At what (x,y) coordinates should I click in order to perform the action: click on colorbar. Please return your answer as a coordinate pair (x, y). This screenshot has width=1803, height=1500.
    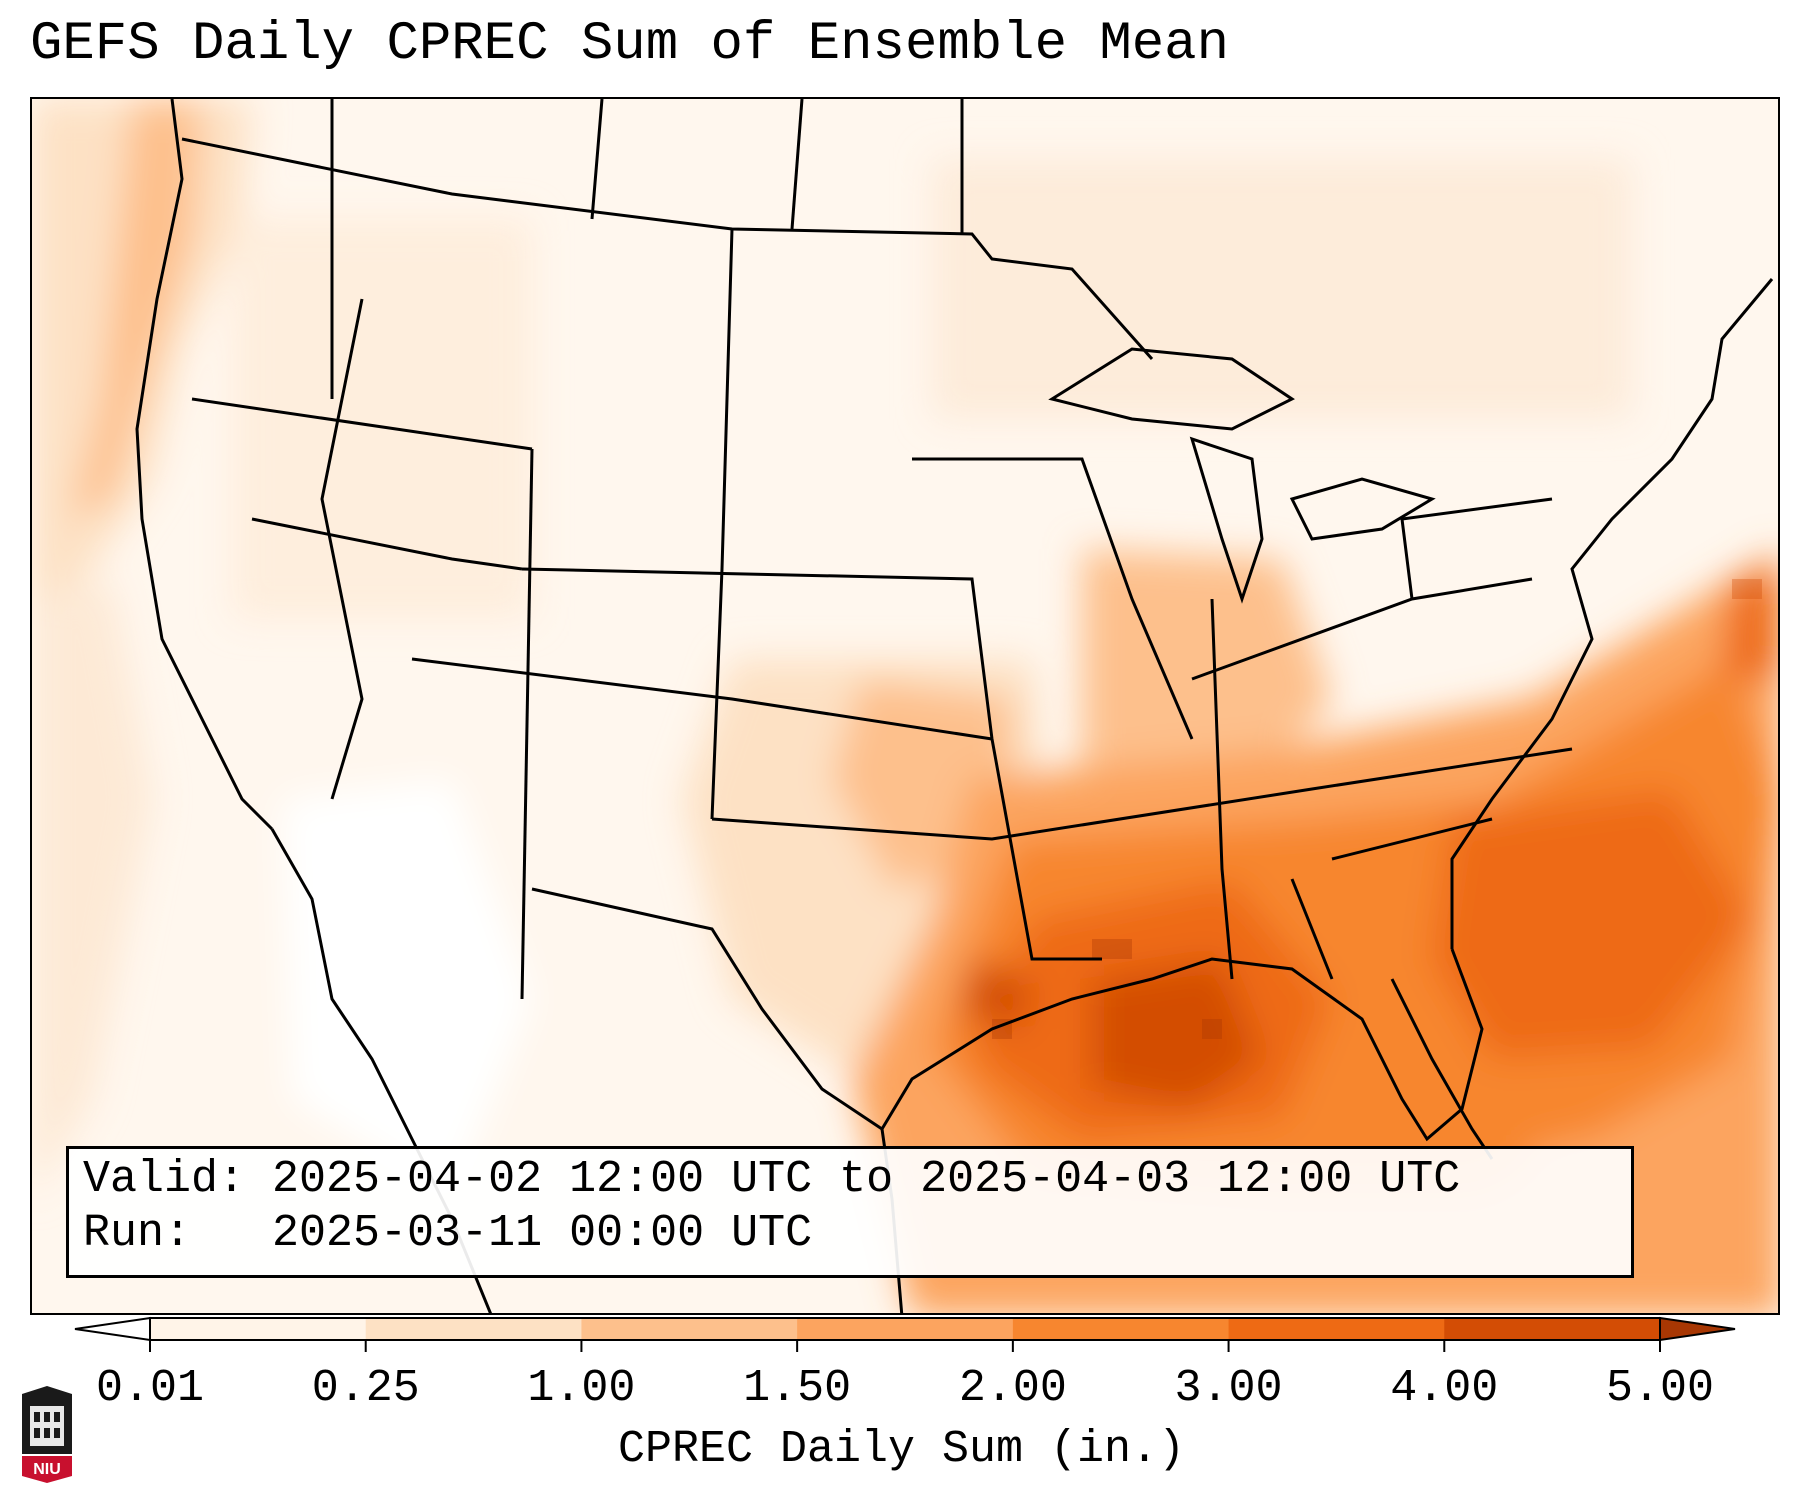
    Looking at the image, I should click on (905, 1334).